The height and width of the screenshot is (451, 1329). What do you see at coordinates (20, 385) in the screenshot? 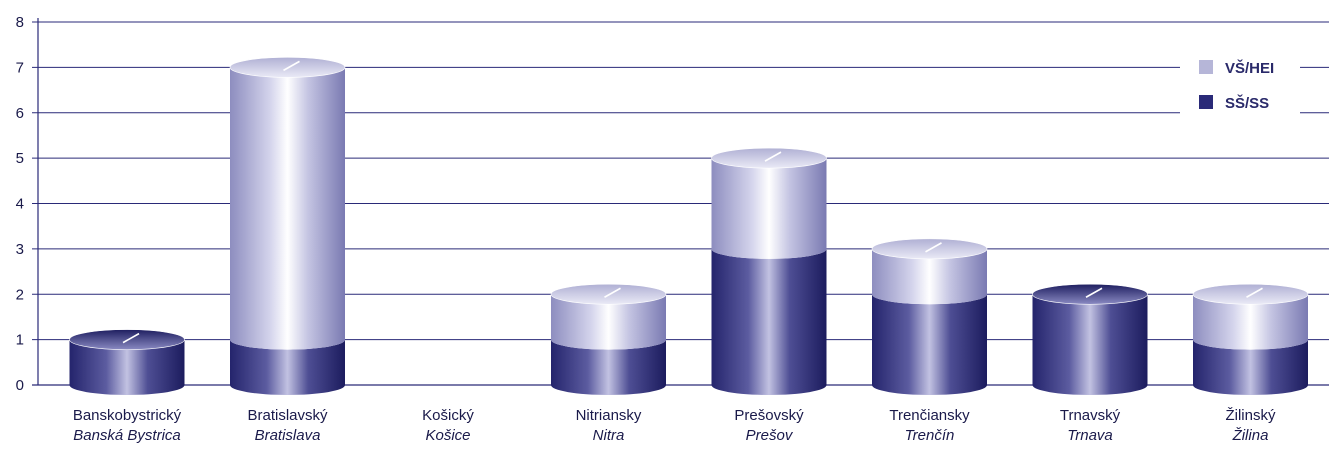
I see `y-tick-label: 0` at bounding box center [20, 385].